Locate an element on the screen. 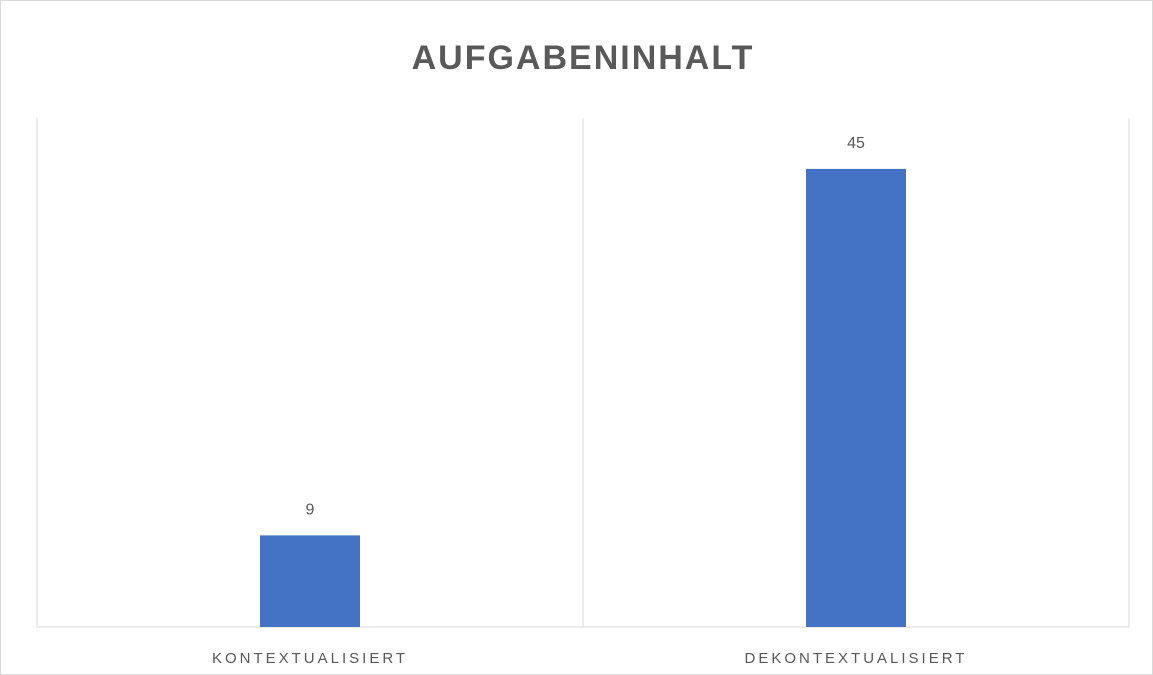  x-tick-label: KONTEXTUALISIERT is located at coordinates (310, 658).